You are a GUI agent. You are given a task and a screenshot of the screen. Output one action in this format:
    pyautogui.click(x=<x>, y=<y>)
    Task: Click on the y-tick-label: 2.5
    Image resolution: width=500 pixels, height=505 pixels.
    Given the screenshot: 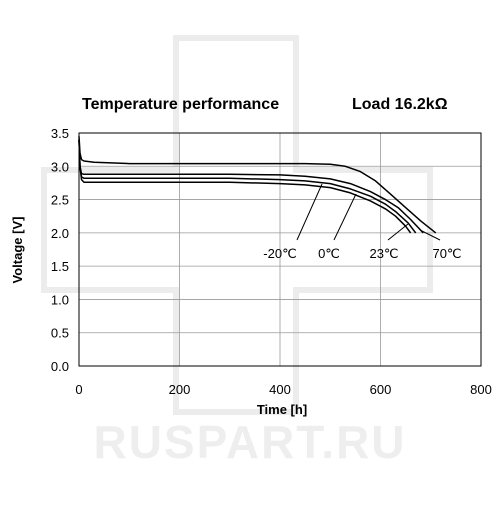 What is the action you would take?
    pyautogui.click(x=60, y=200)
    